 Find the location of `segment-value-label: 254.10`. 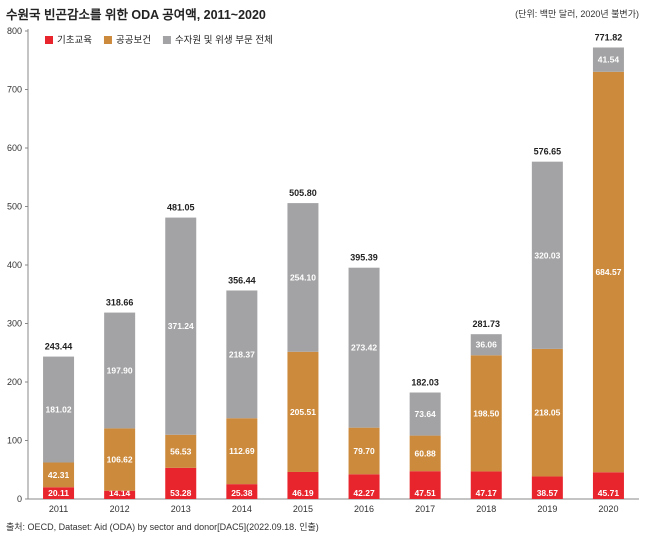

segment-value-label: 254.10 is located at coordinates (303, 277).